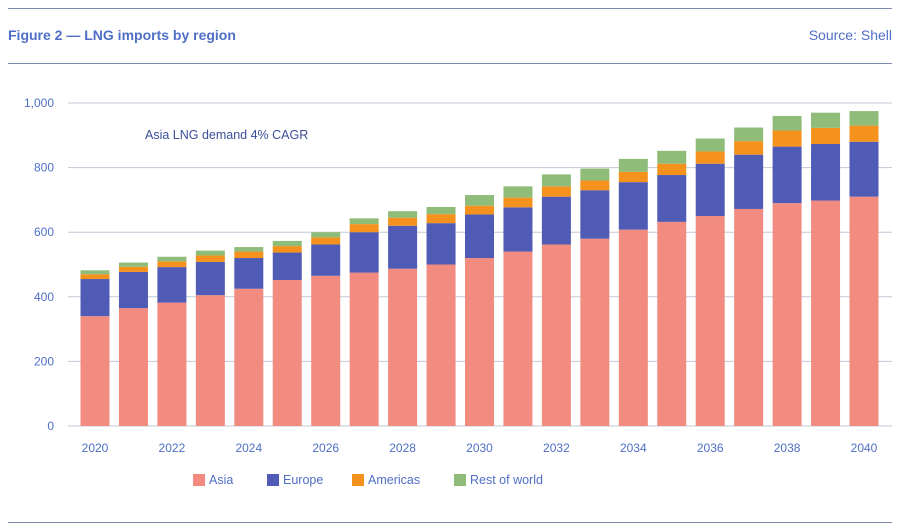  I want to click on bar-americas-2040, so click(864, 133).